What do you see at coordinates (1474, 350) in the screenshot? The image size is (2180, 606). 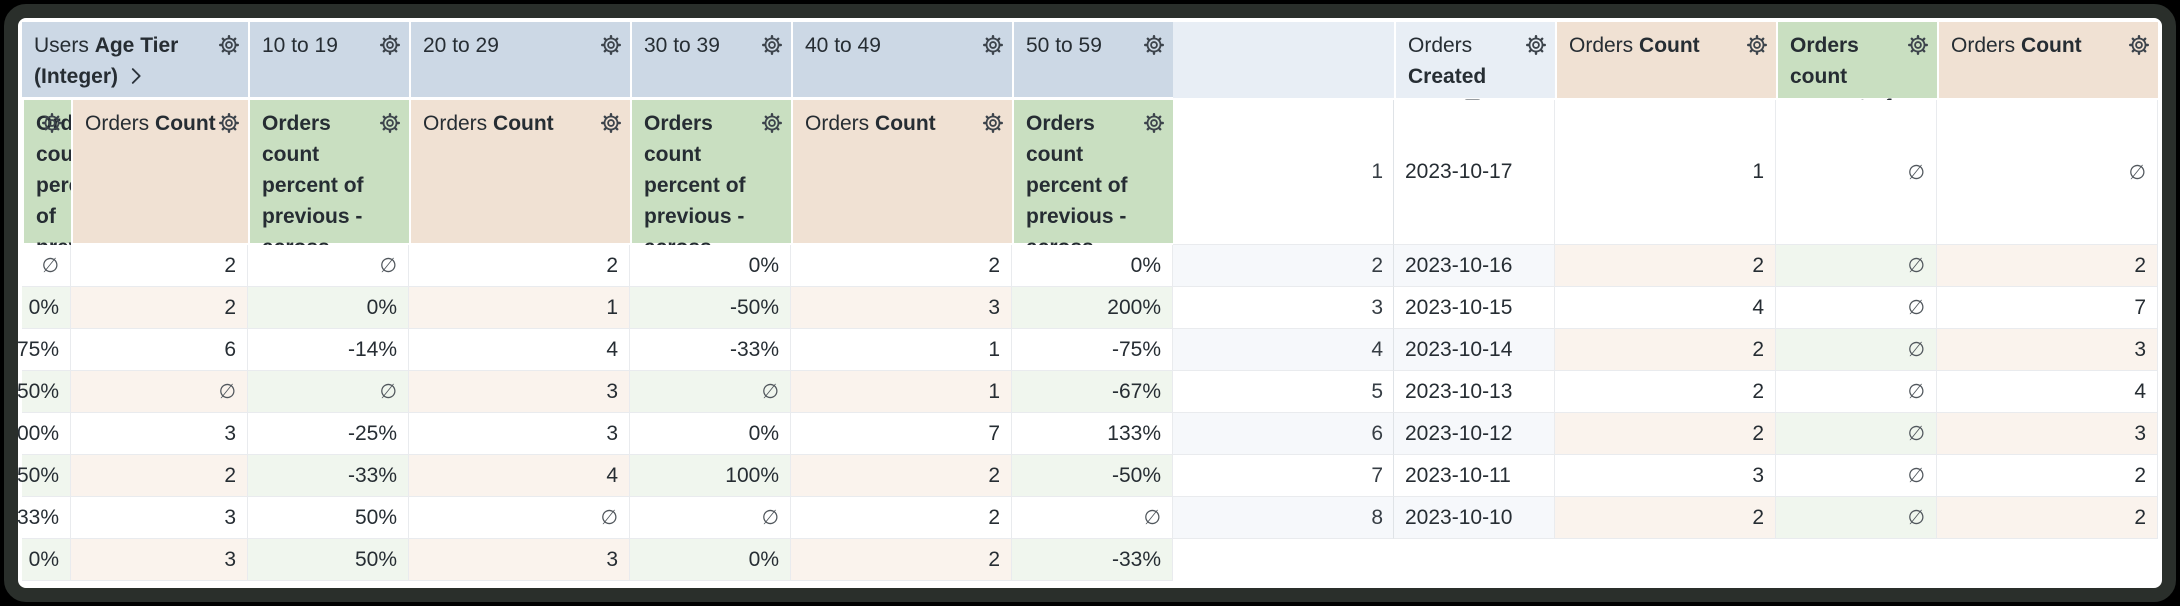 I see `date-cell: 2023-10-14` at bounding box center [1474, 350].